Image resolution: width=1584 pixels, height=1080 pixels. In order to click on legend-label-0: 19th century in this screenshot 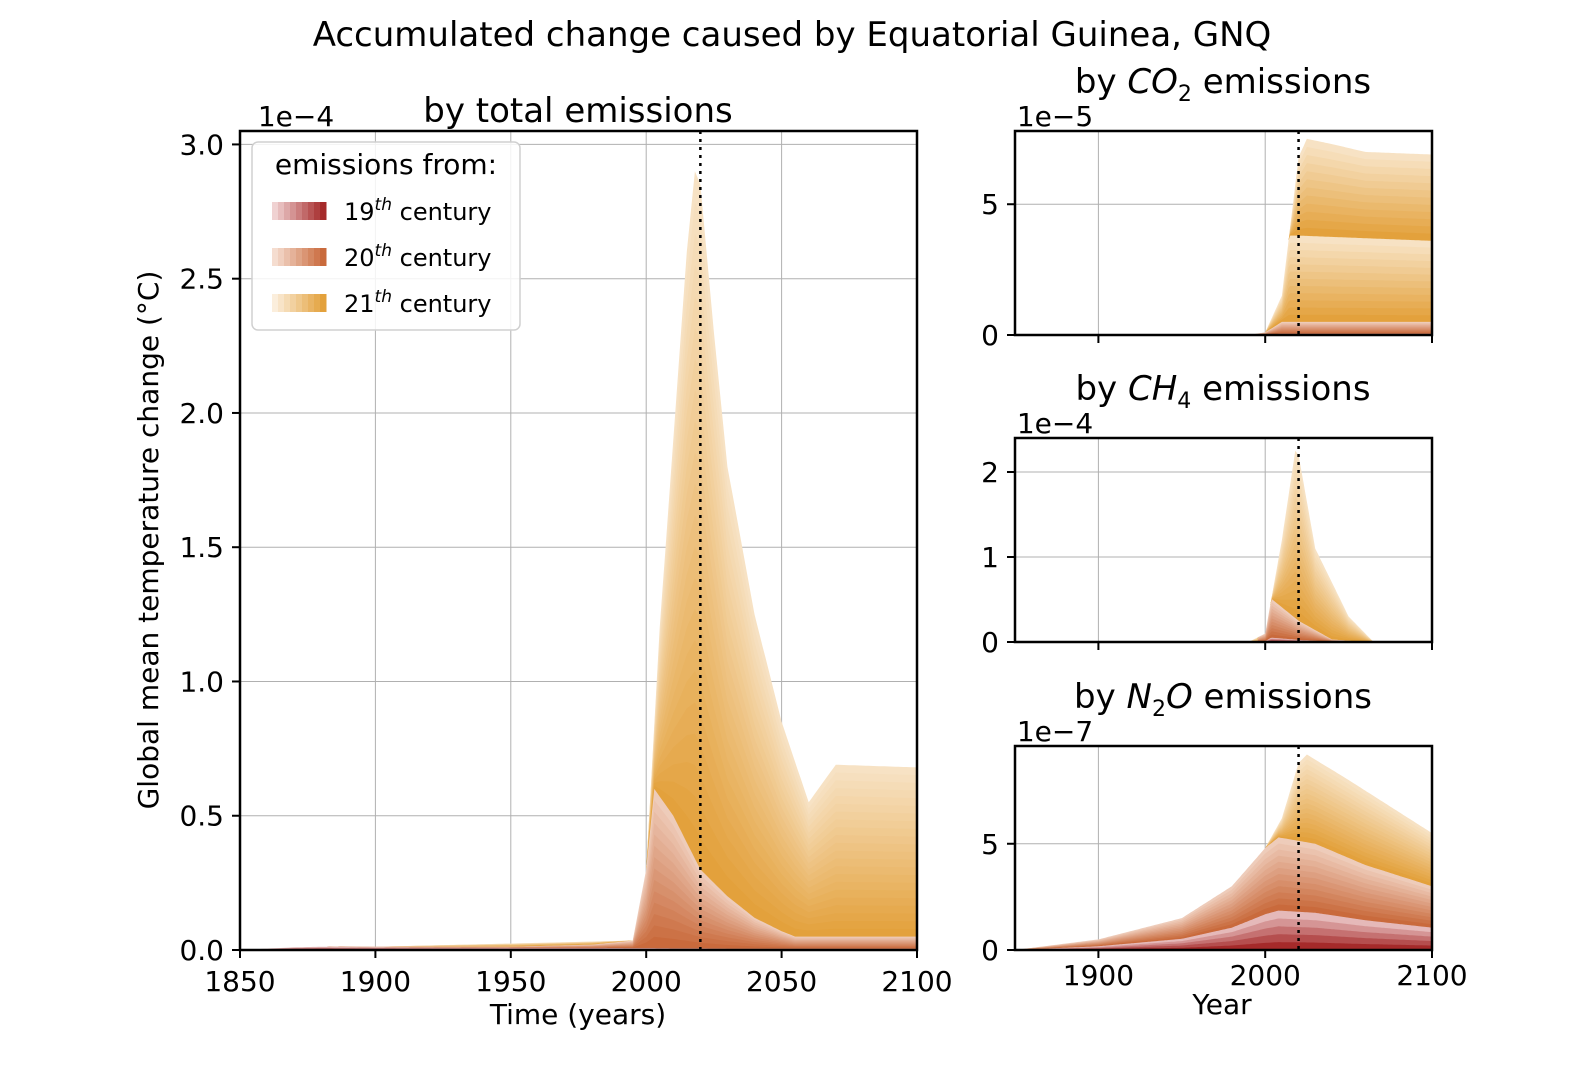, I will do `click(418, 210)`.